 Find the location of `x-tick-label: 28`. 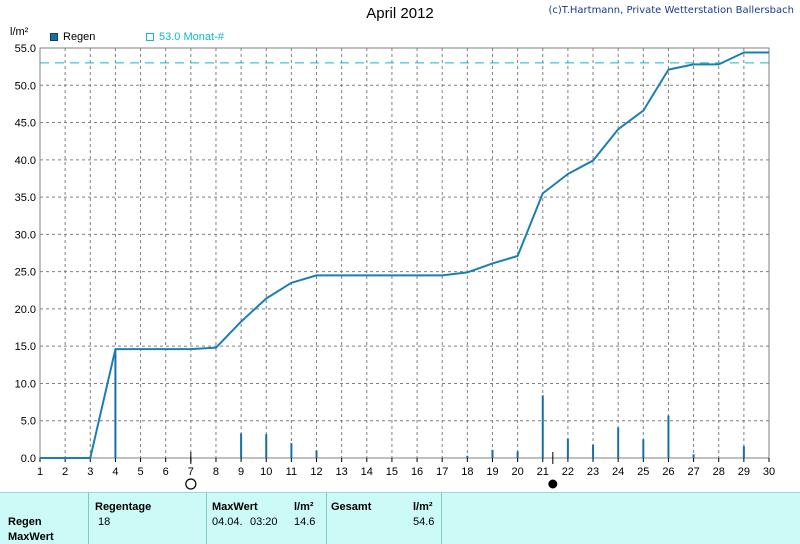

x-tick-label: 28 is located at coordinates (719, 472).